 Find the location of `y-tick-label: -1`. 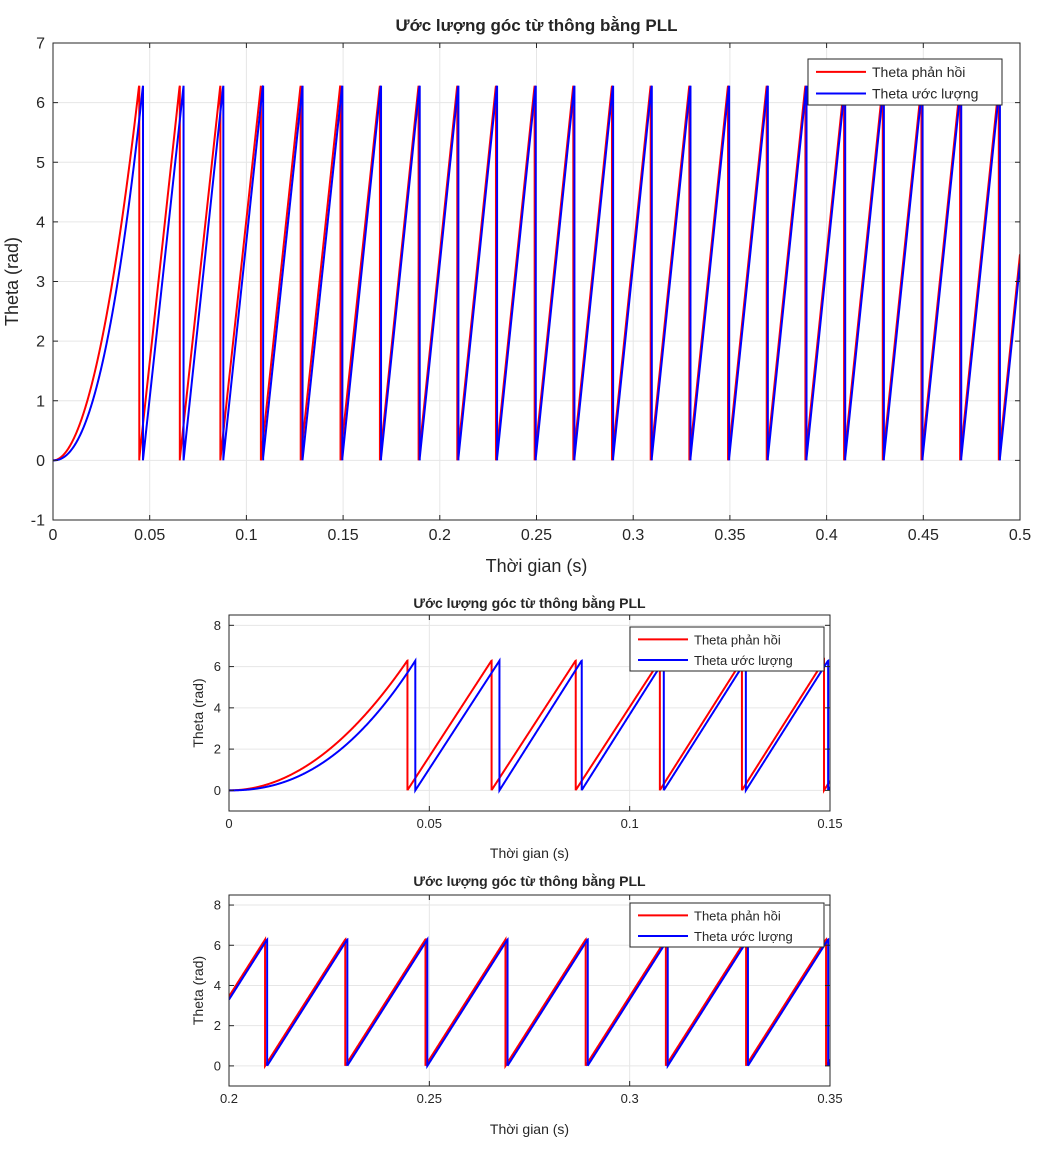

y-tick-label: -1 is located at coordinates (38, 521).